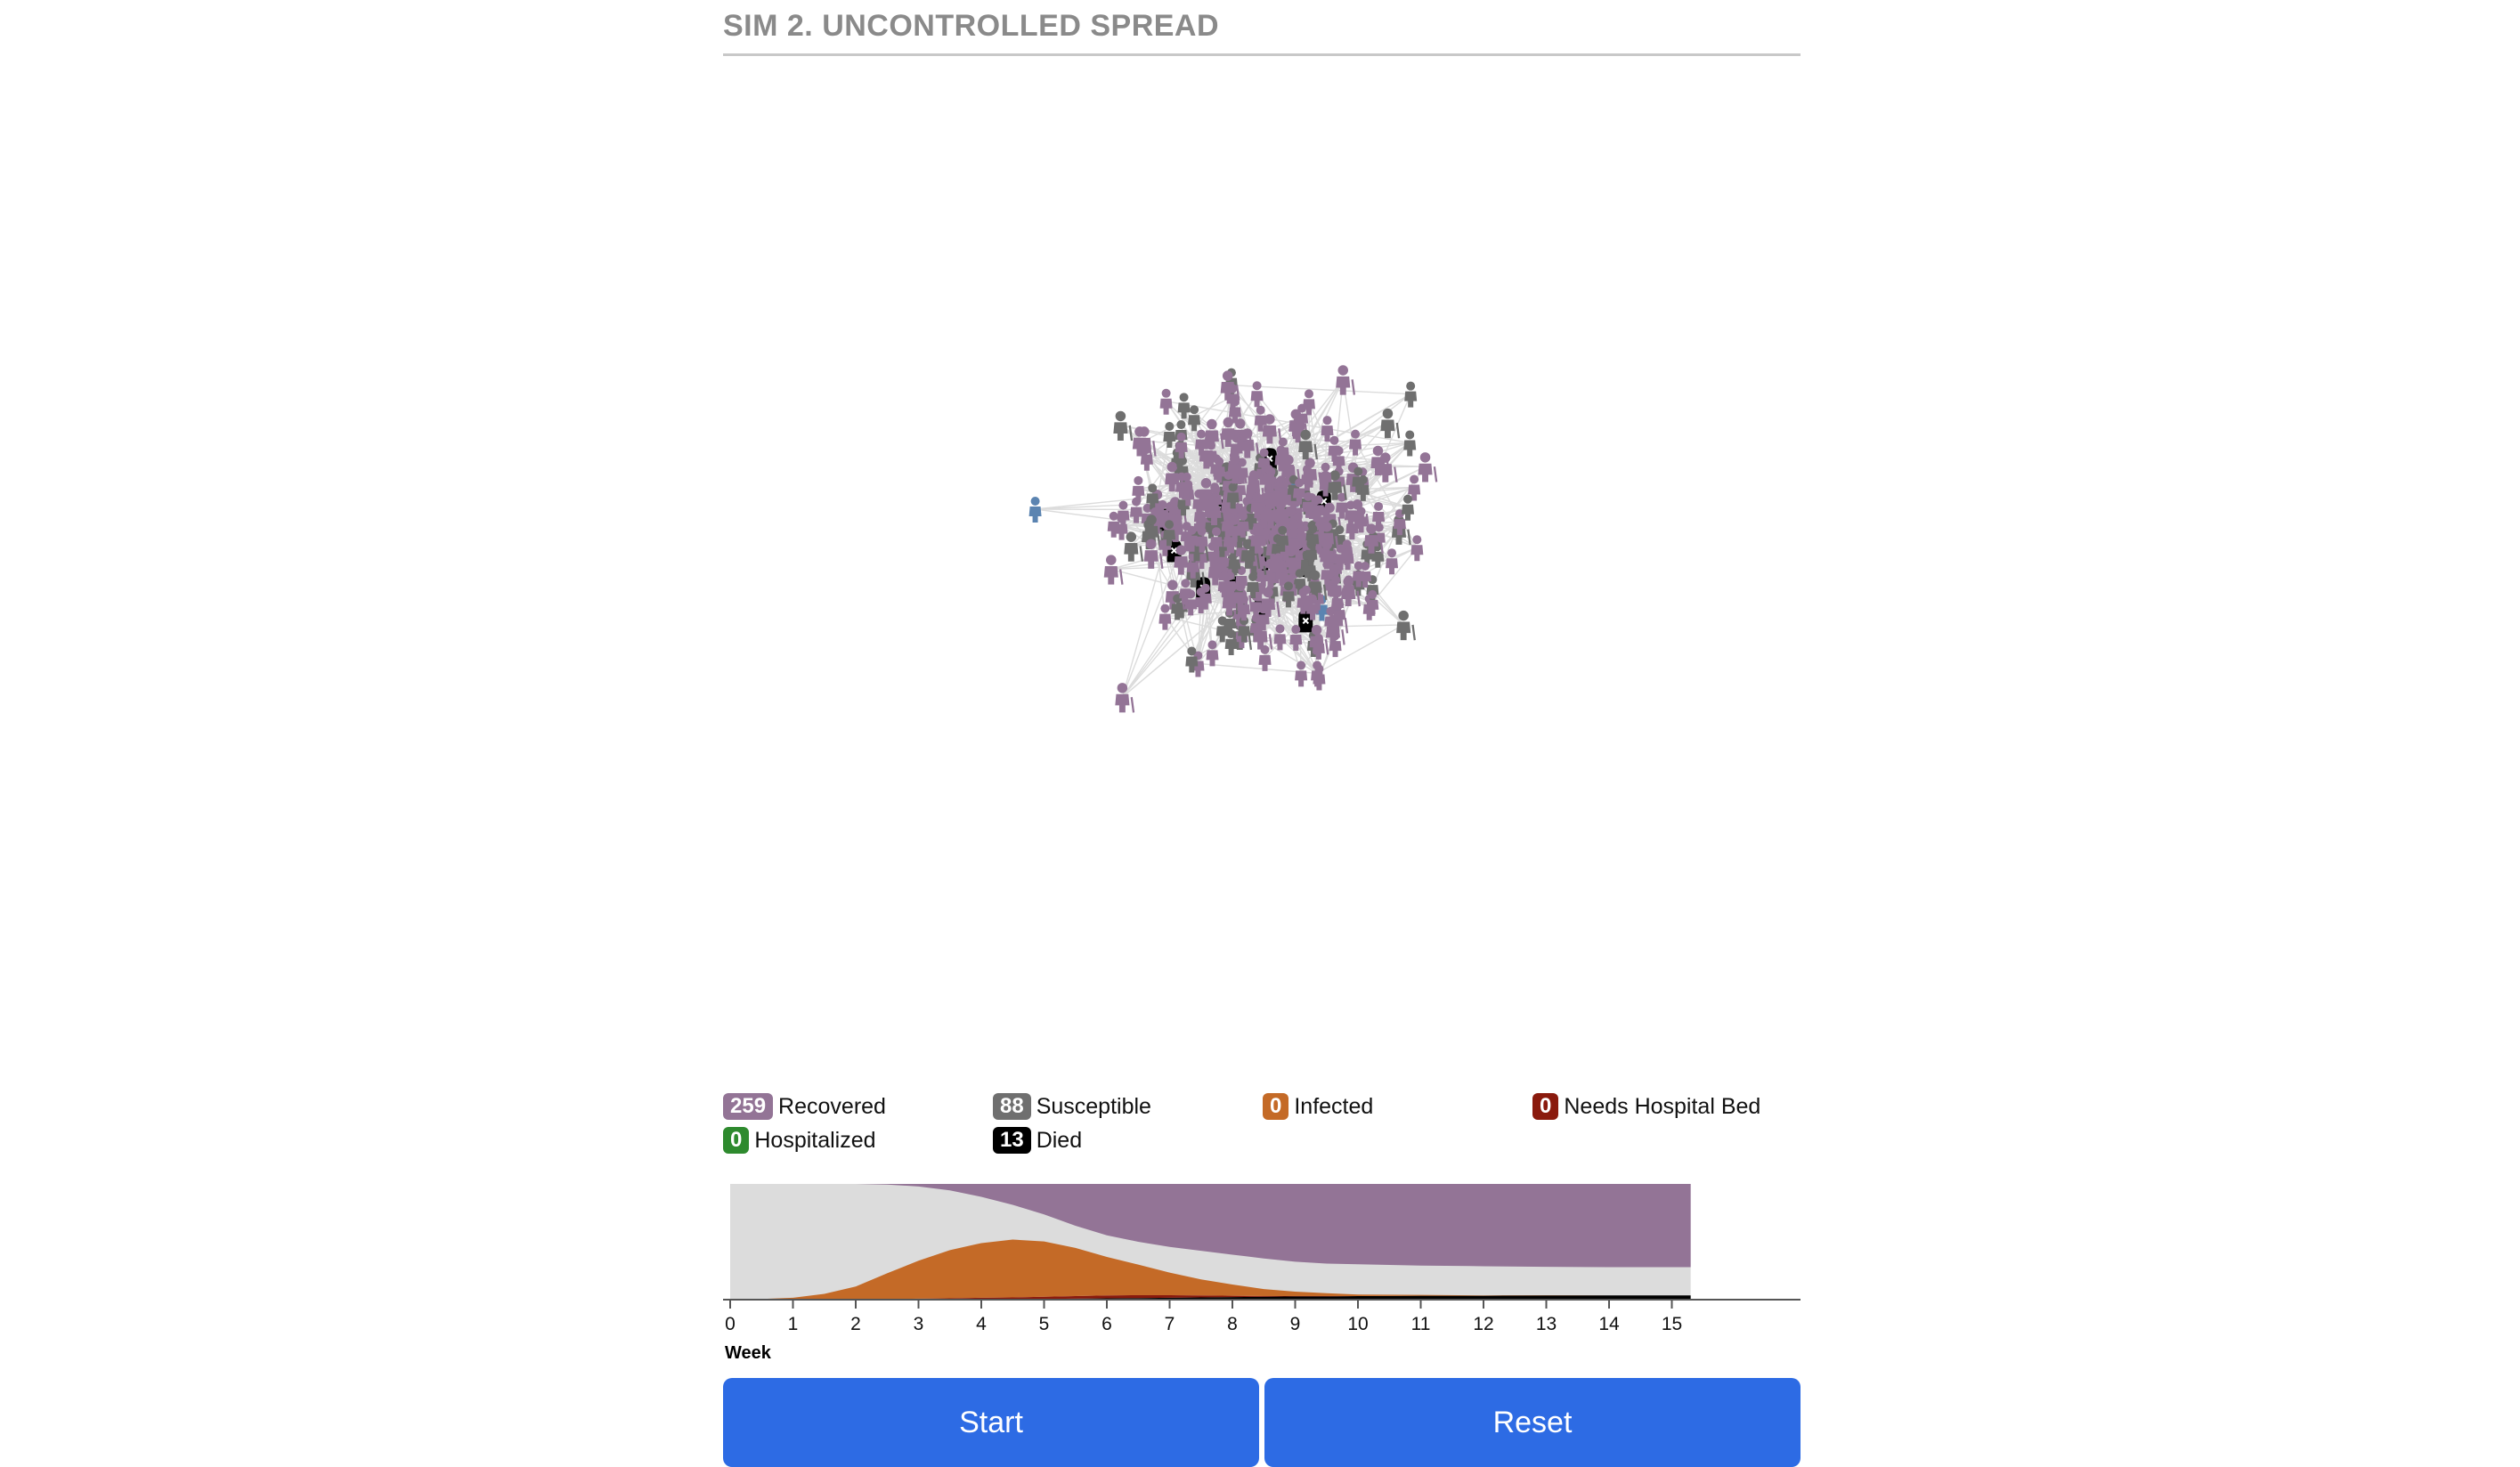  Describe the element at coordinates (832, 1106) in the screenshot. I see `legend-label: Recovered` at that location.